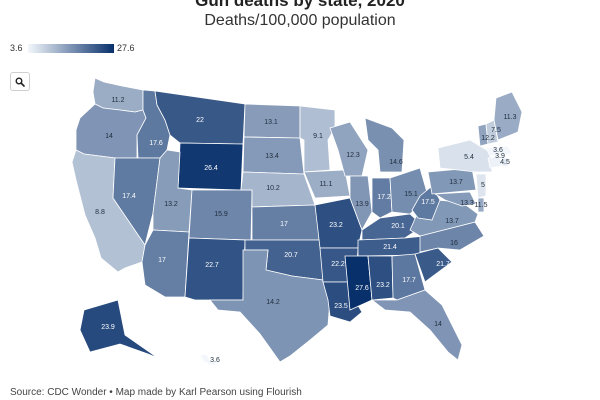 The width and height of the screenshot is (600, 400). Describe the element at coordinates (469, 157) in the screenshot. I see `state-value-label-ny: 5.4` at that location.